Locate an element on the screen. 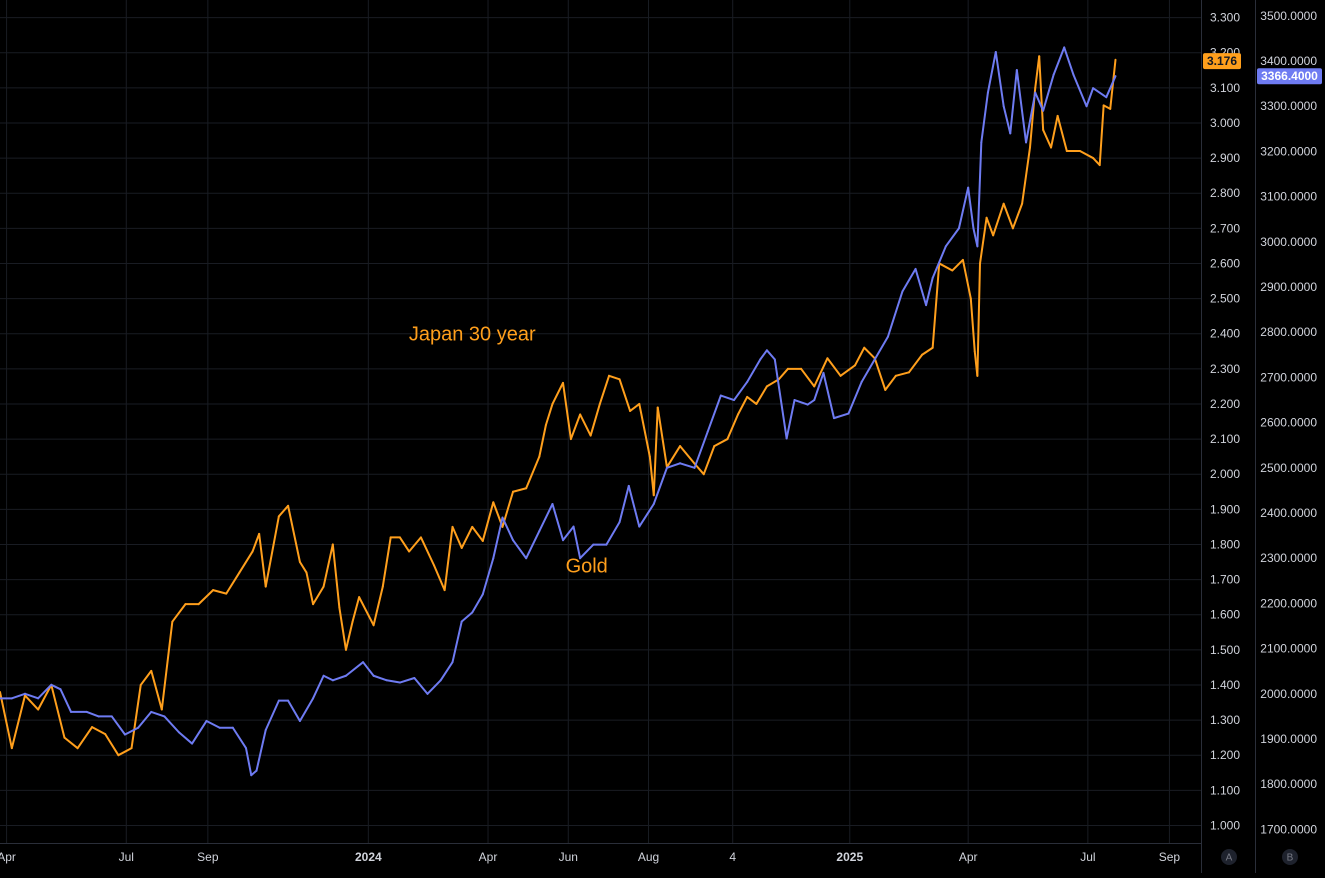 This screenshot has width=1325, height=878. corner-left-axis-button: A is located at coordinates (1229, 857).